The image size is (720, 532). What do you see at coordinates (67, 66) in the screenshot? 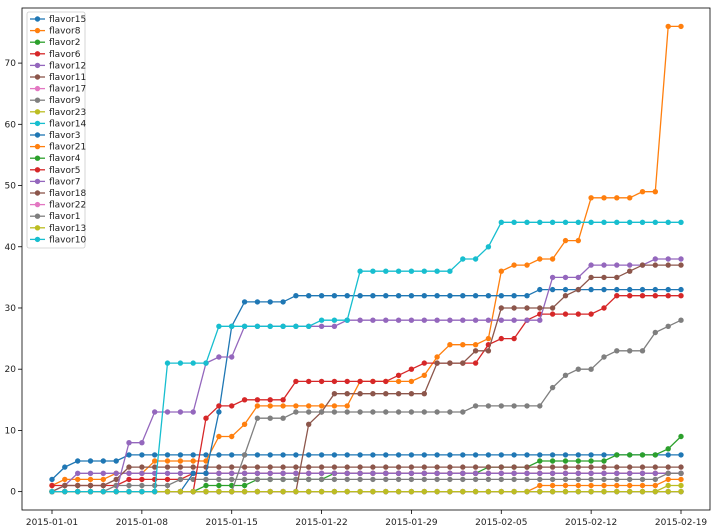
I see `legend-label: flavor12` at bounding box center [67, 66].